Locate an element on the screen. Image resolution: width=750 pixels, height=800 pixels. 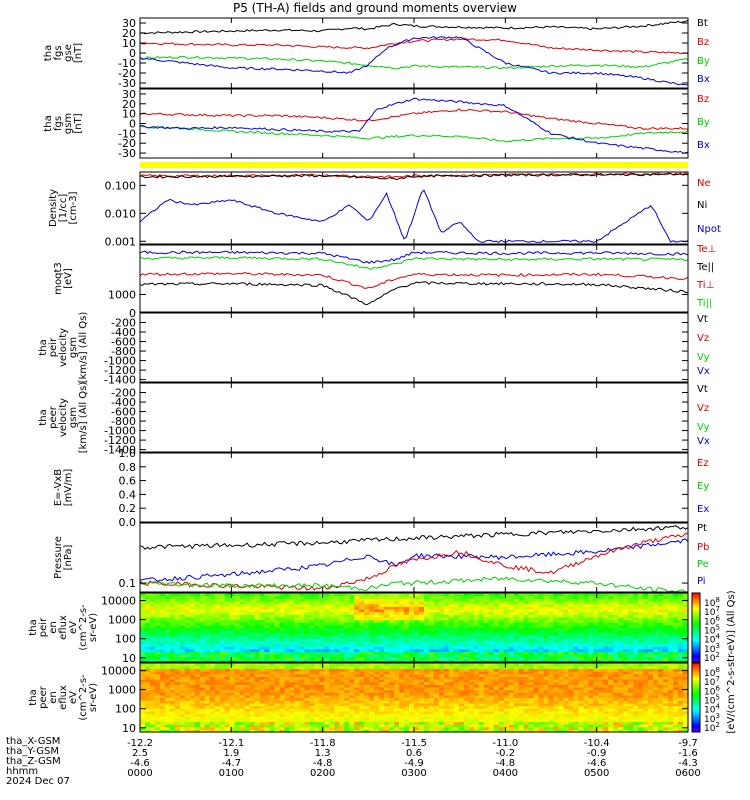
y-axis-label-line: peer is located at coordinates (53, 417).